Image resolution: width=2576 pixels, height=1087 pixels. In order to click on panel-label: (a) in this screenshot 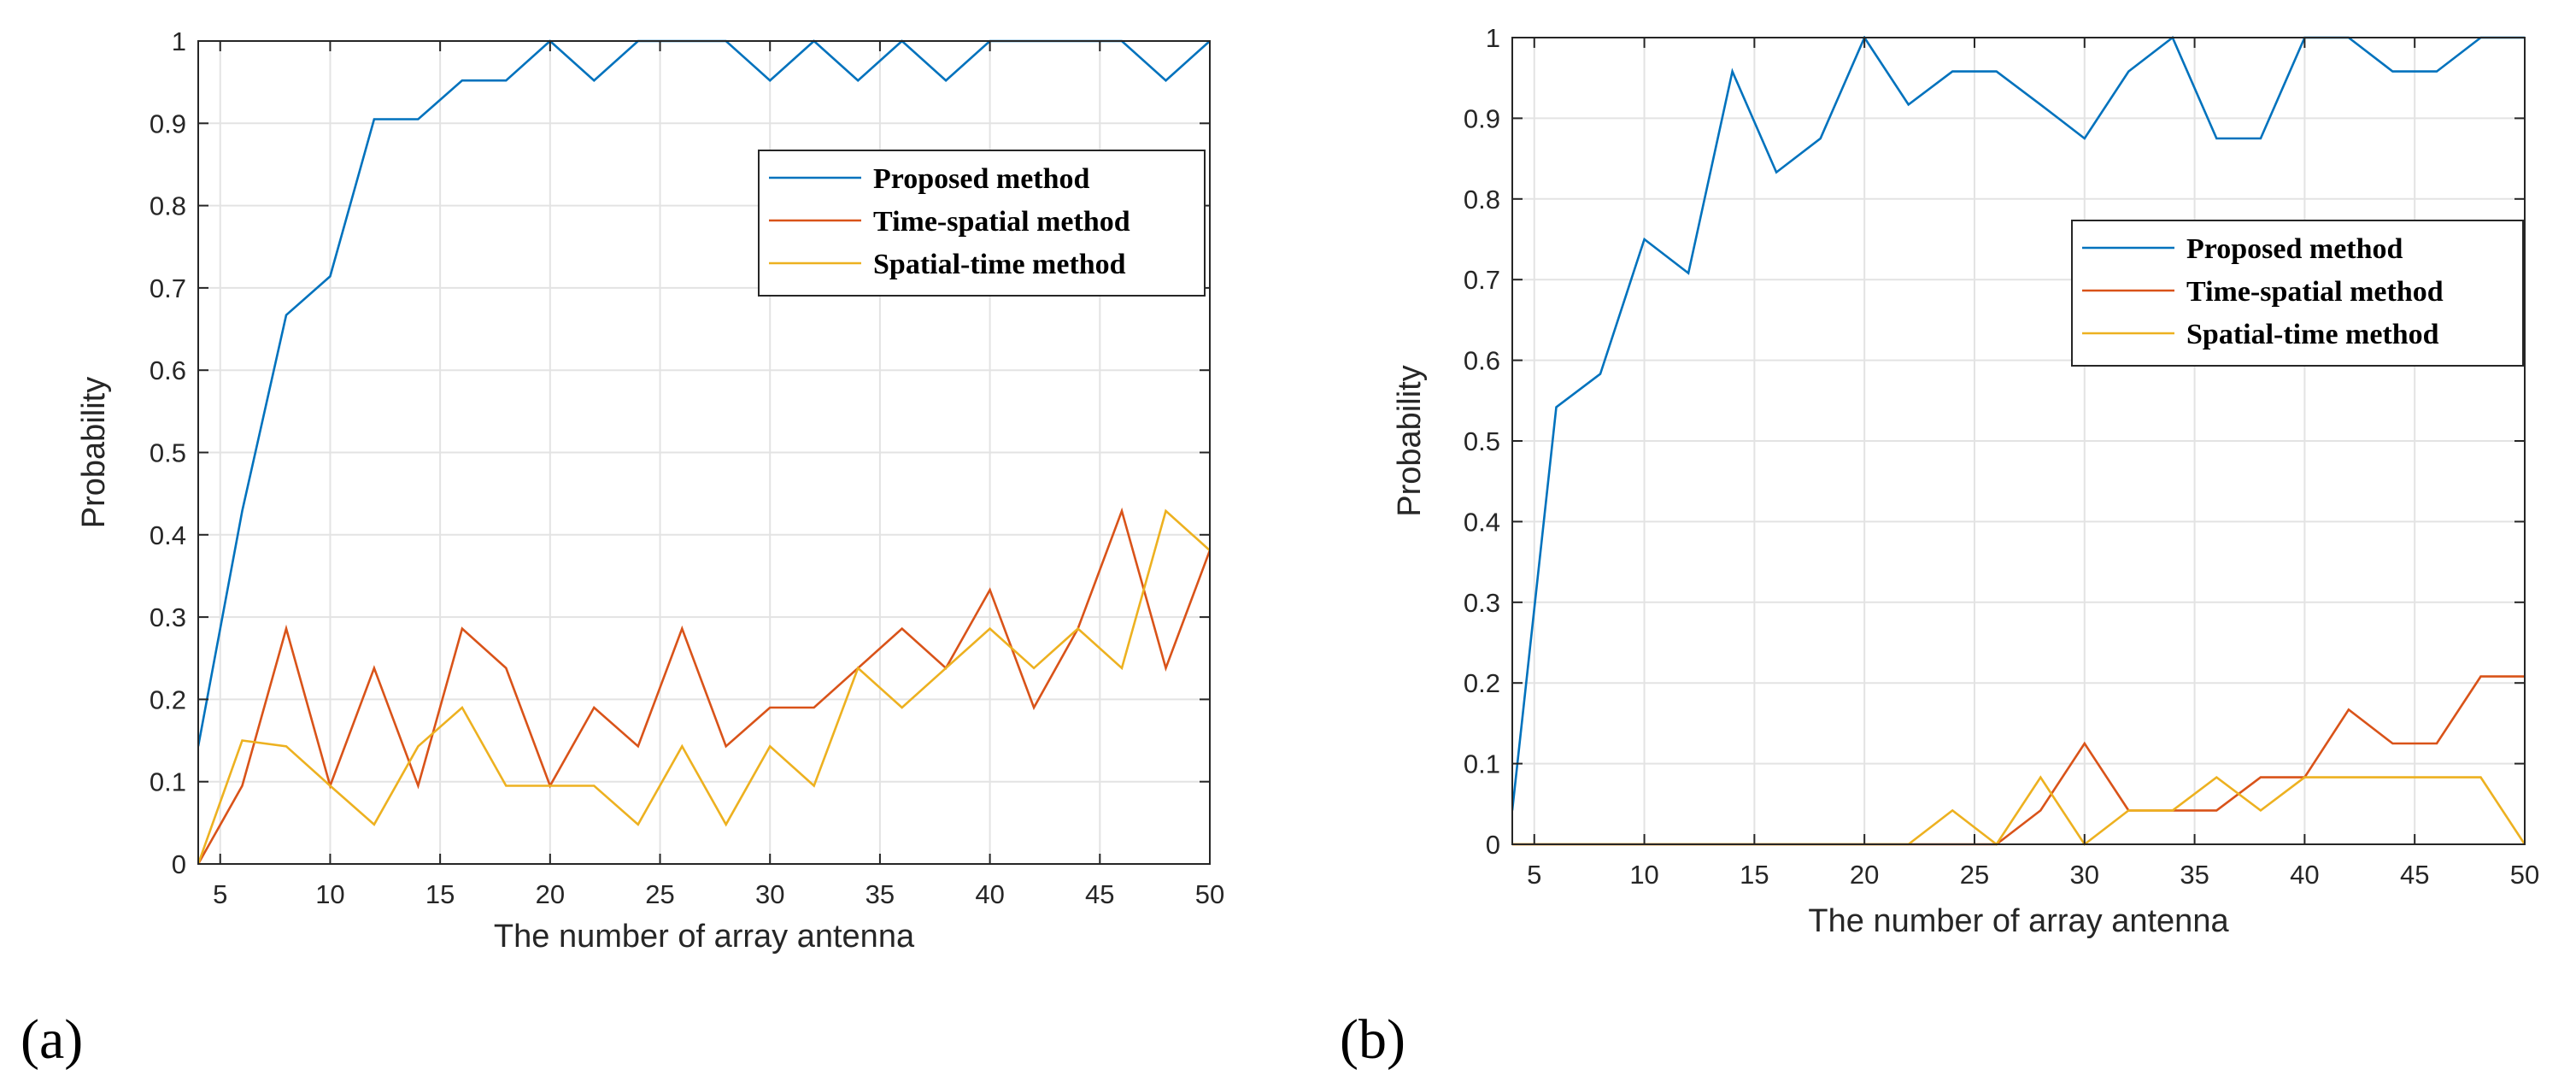, I will do `click(52, 1039)`.